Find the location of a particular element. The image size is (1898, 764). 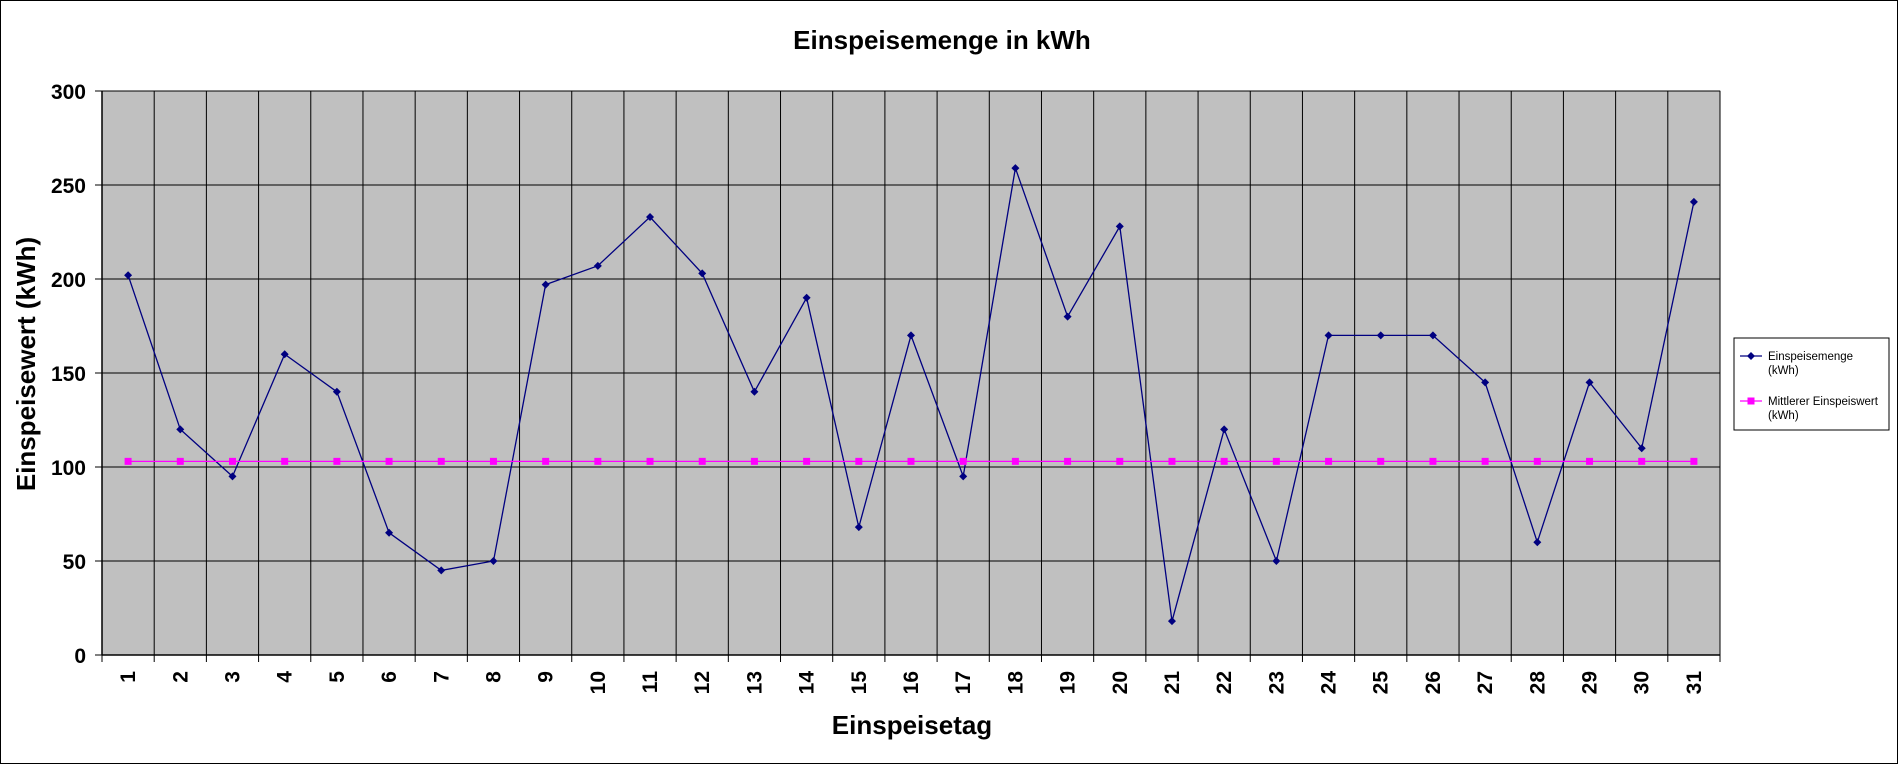

legend-box is located at coordinates (1811, 384).